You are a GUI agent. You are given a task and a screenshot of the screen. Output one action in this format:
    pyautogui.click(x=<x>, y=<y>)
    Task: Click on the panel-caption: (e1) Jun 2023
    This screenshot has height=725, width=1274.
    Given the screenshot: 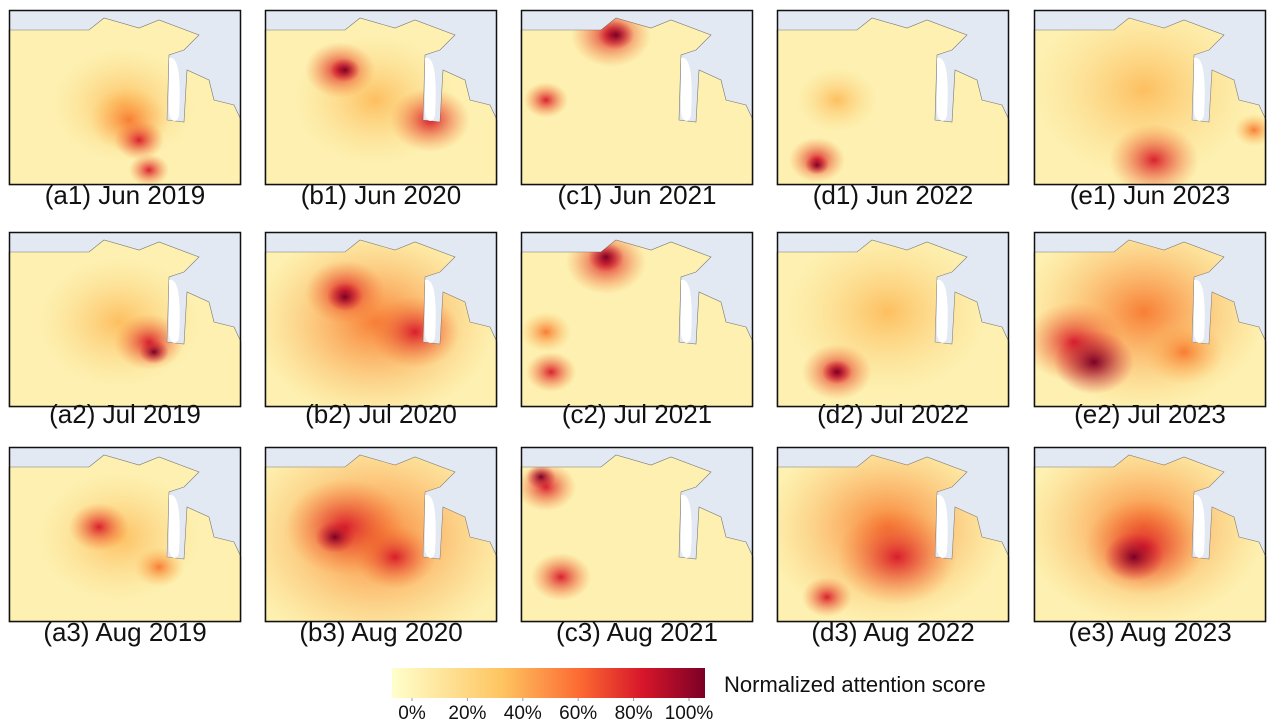 What is the action you would take?
    pyautogui.click(x=1150, y=195)
    